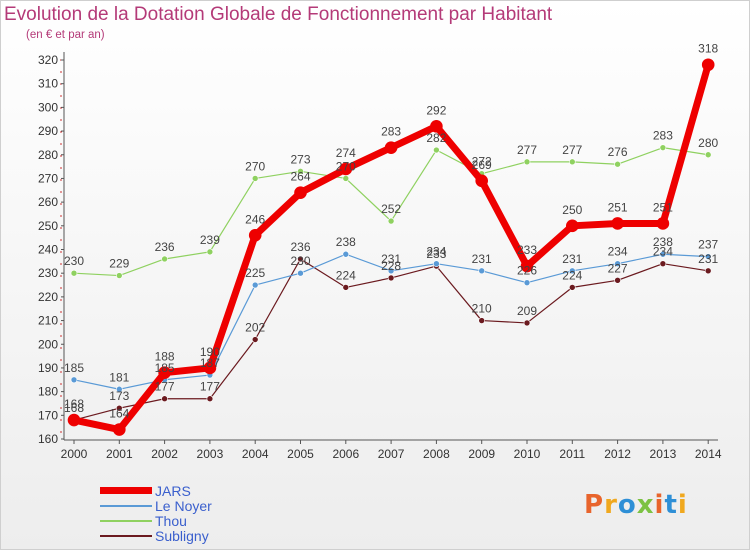 This screenshot has width=750, height=550. I want to click on proxiti-logo: Proxiti, so click(636, 505).